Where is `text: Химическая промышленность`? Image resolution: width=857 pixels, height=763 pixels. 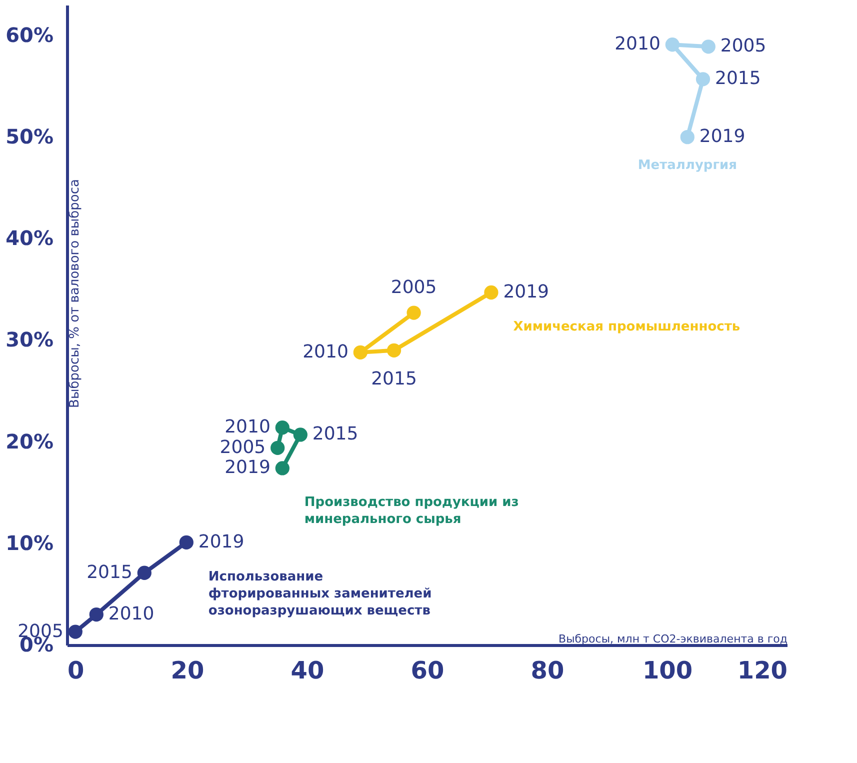
text: Химическая промышленность is located at coordinates (626, 326).